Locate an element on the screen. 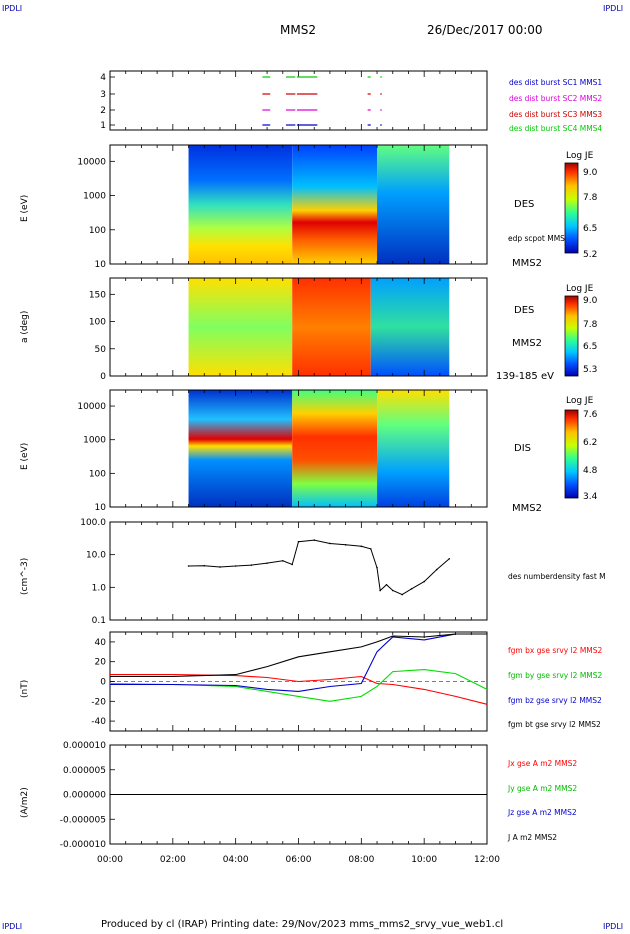  y-tick-label: 0.000005 is located at coordinates (84, 771).